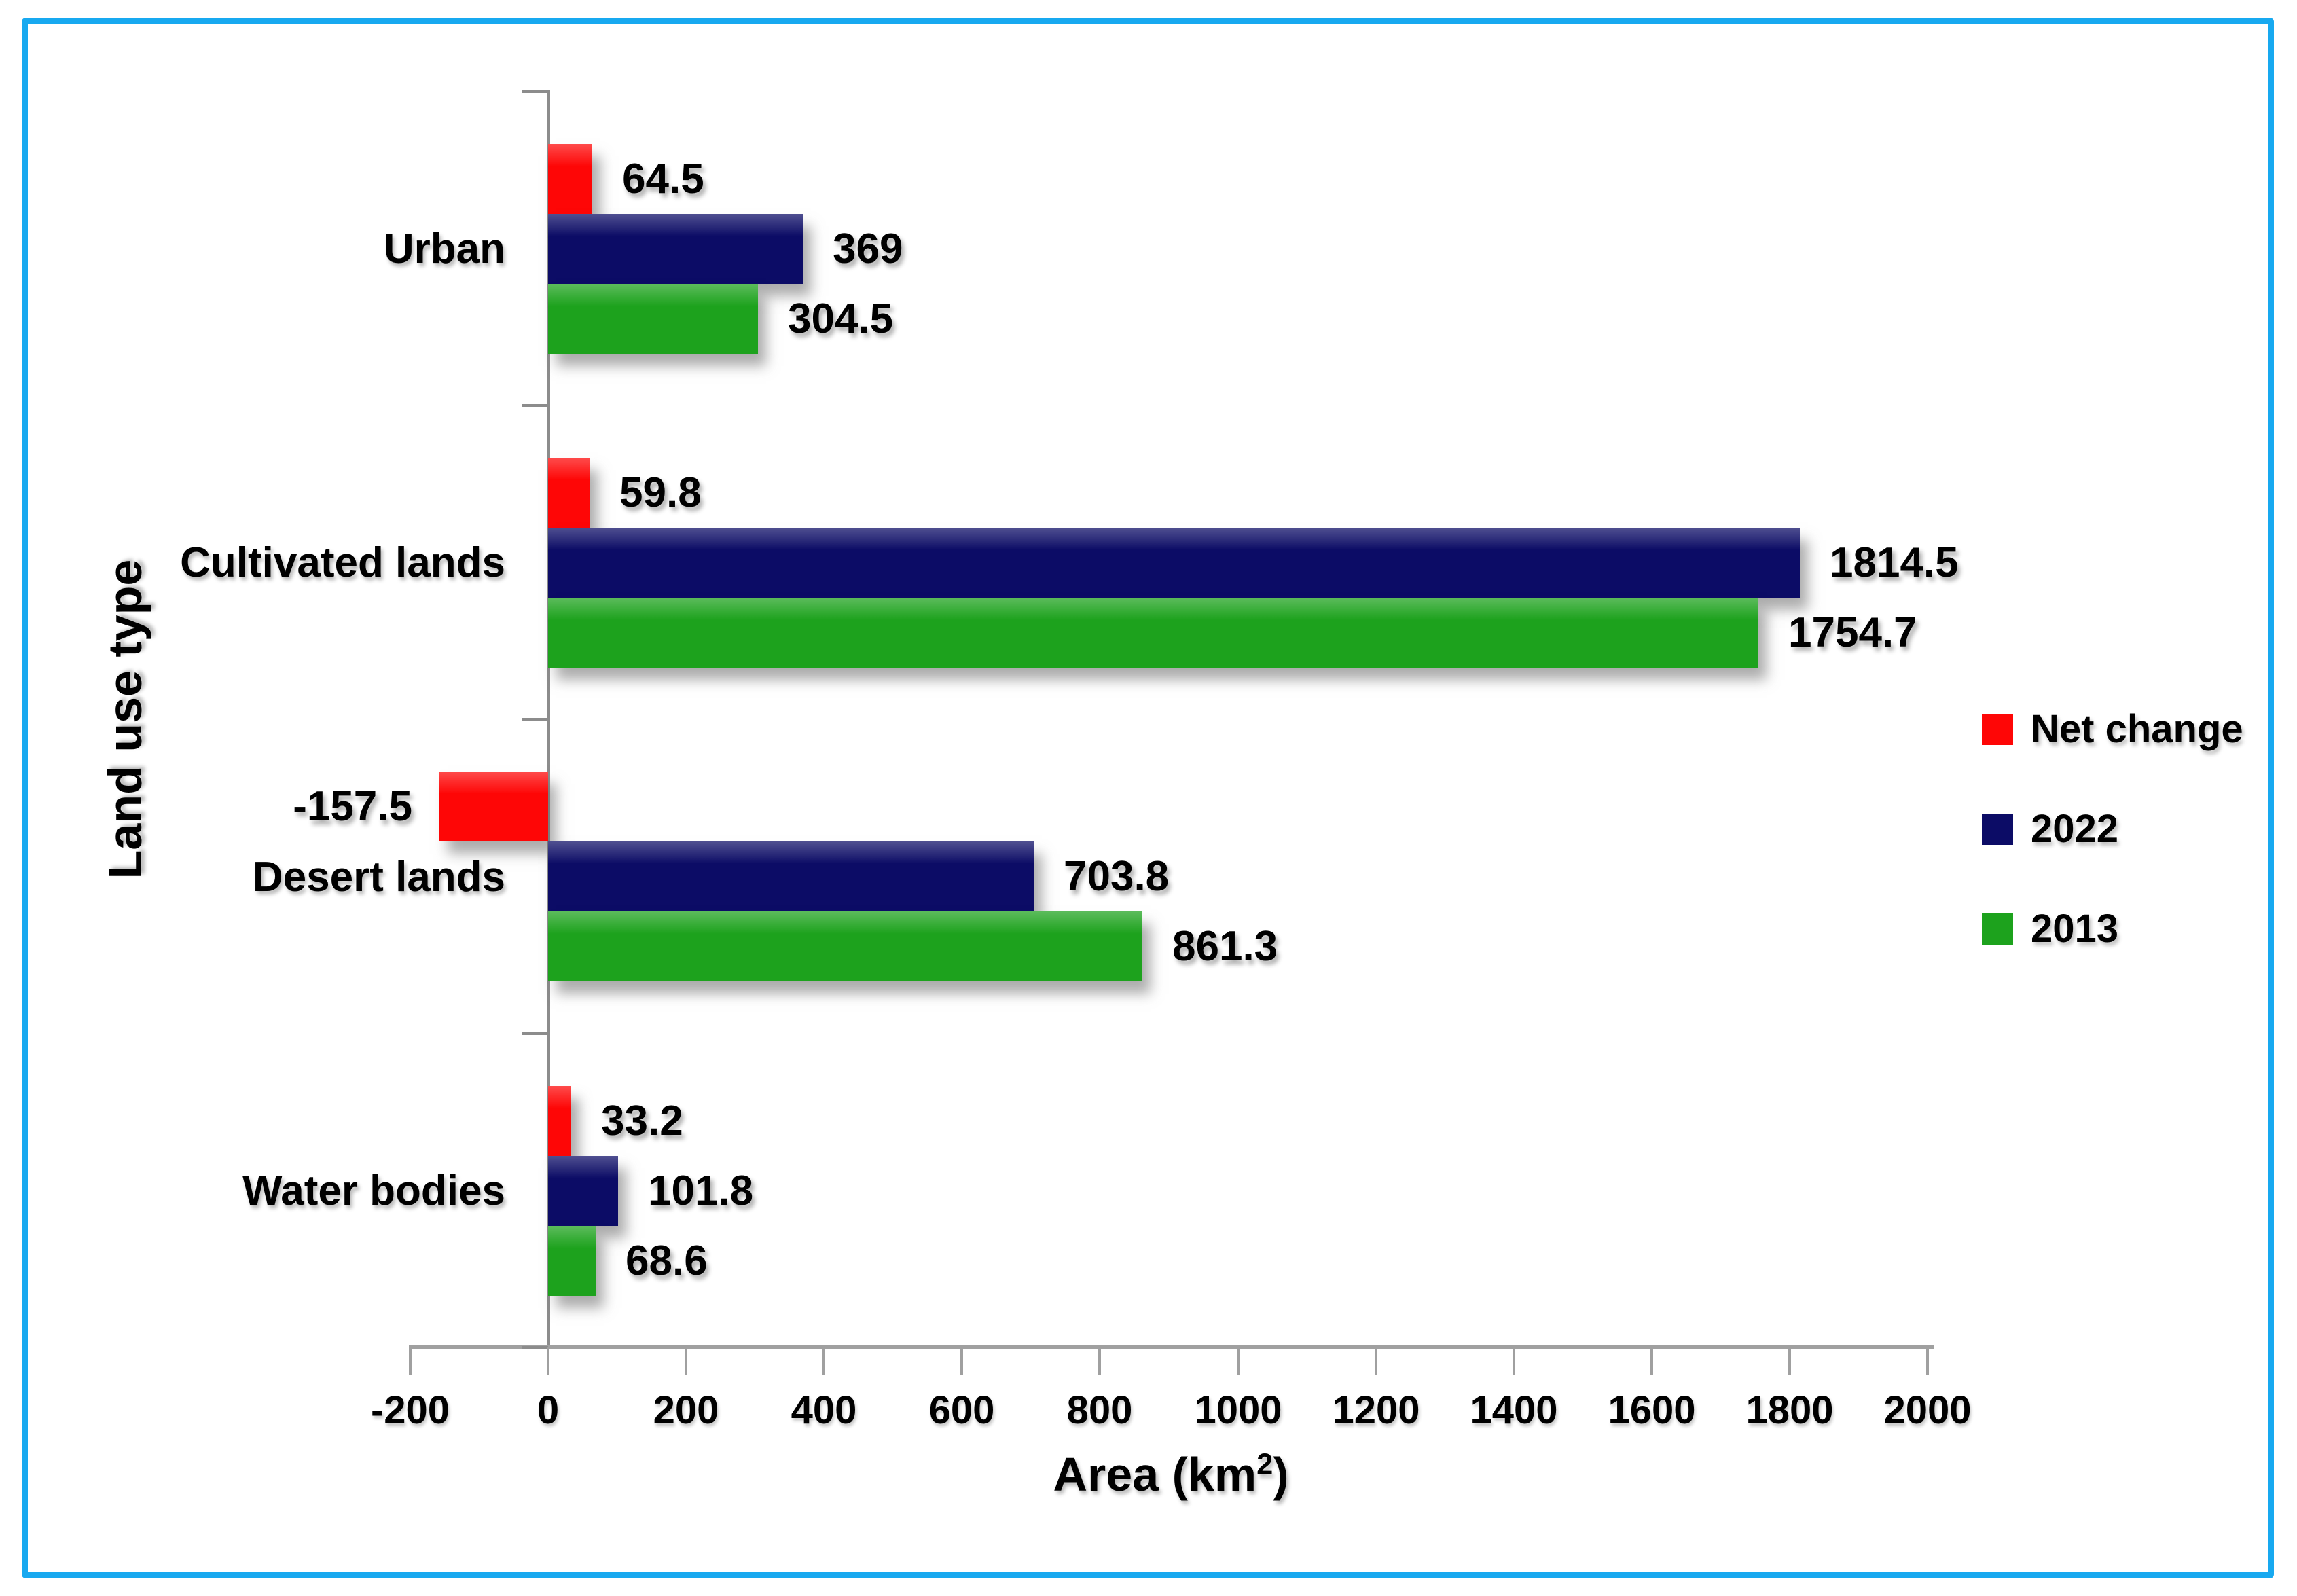  What do you see at coordinates (570, 179) in the screenshot?
I see `bar-net-change-urban` at bounding box center [570, 179].